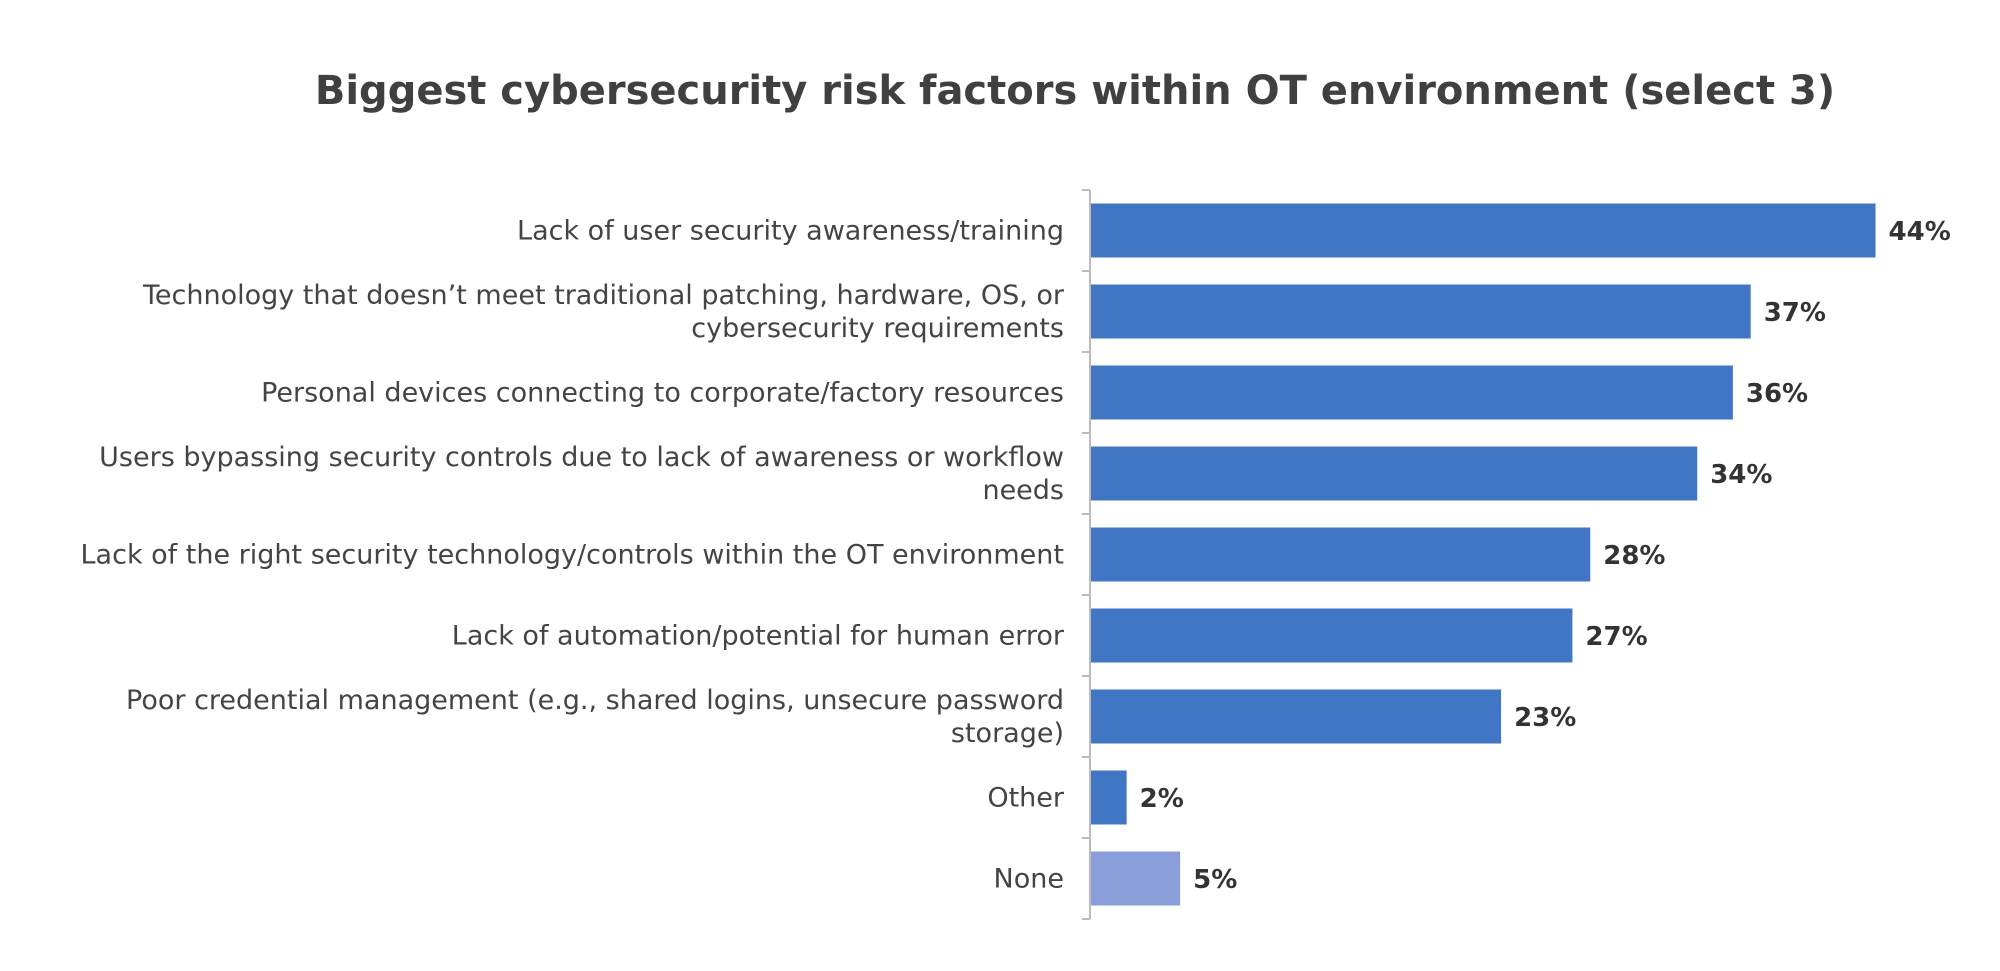 The height and width of the screenshot is (971, 2000). What do you see at coordinates (1795, 313) in the screenshot?
I see `value-label: 37%` at bounding box center [1795, 313].